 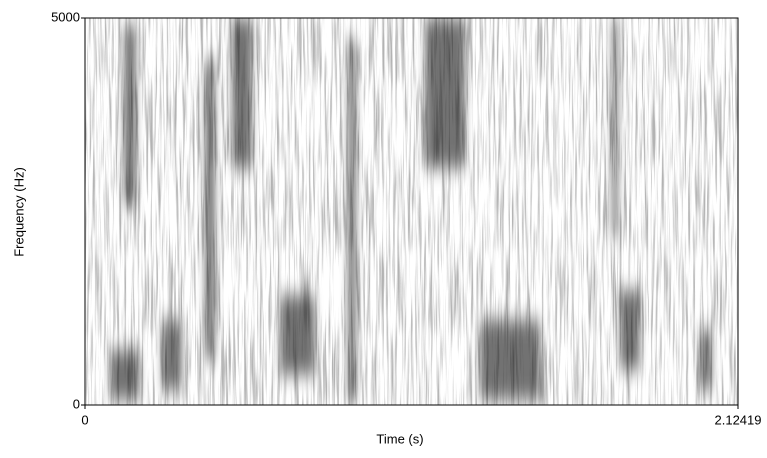 What do you see at coordinates (76, 403) in the screenshot?
I see `y-tick-label: 0` at bounding box center [76, 403].